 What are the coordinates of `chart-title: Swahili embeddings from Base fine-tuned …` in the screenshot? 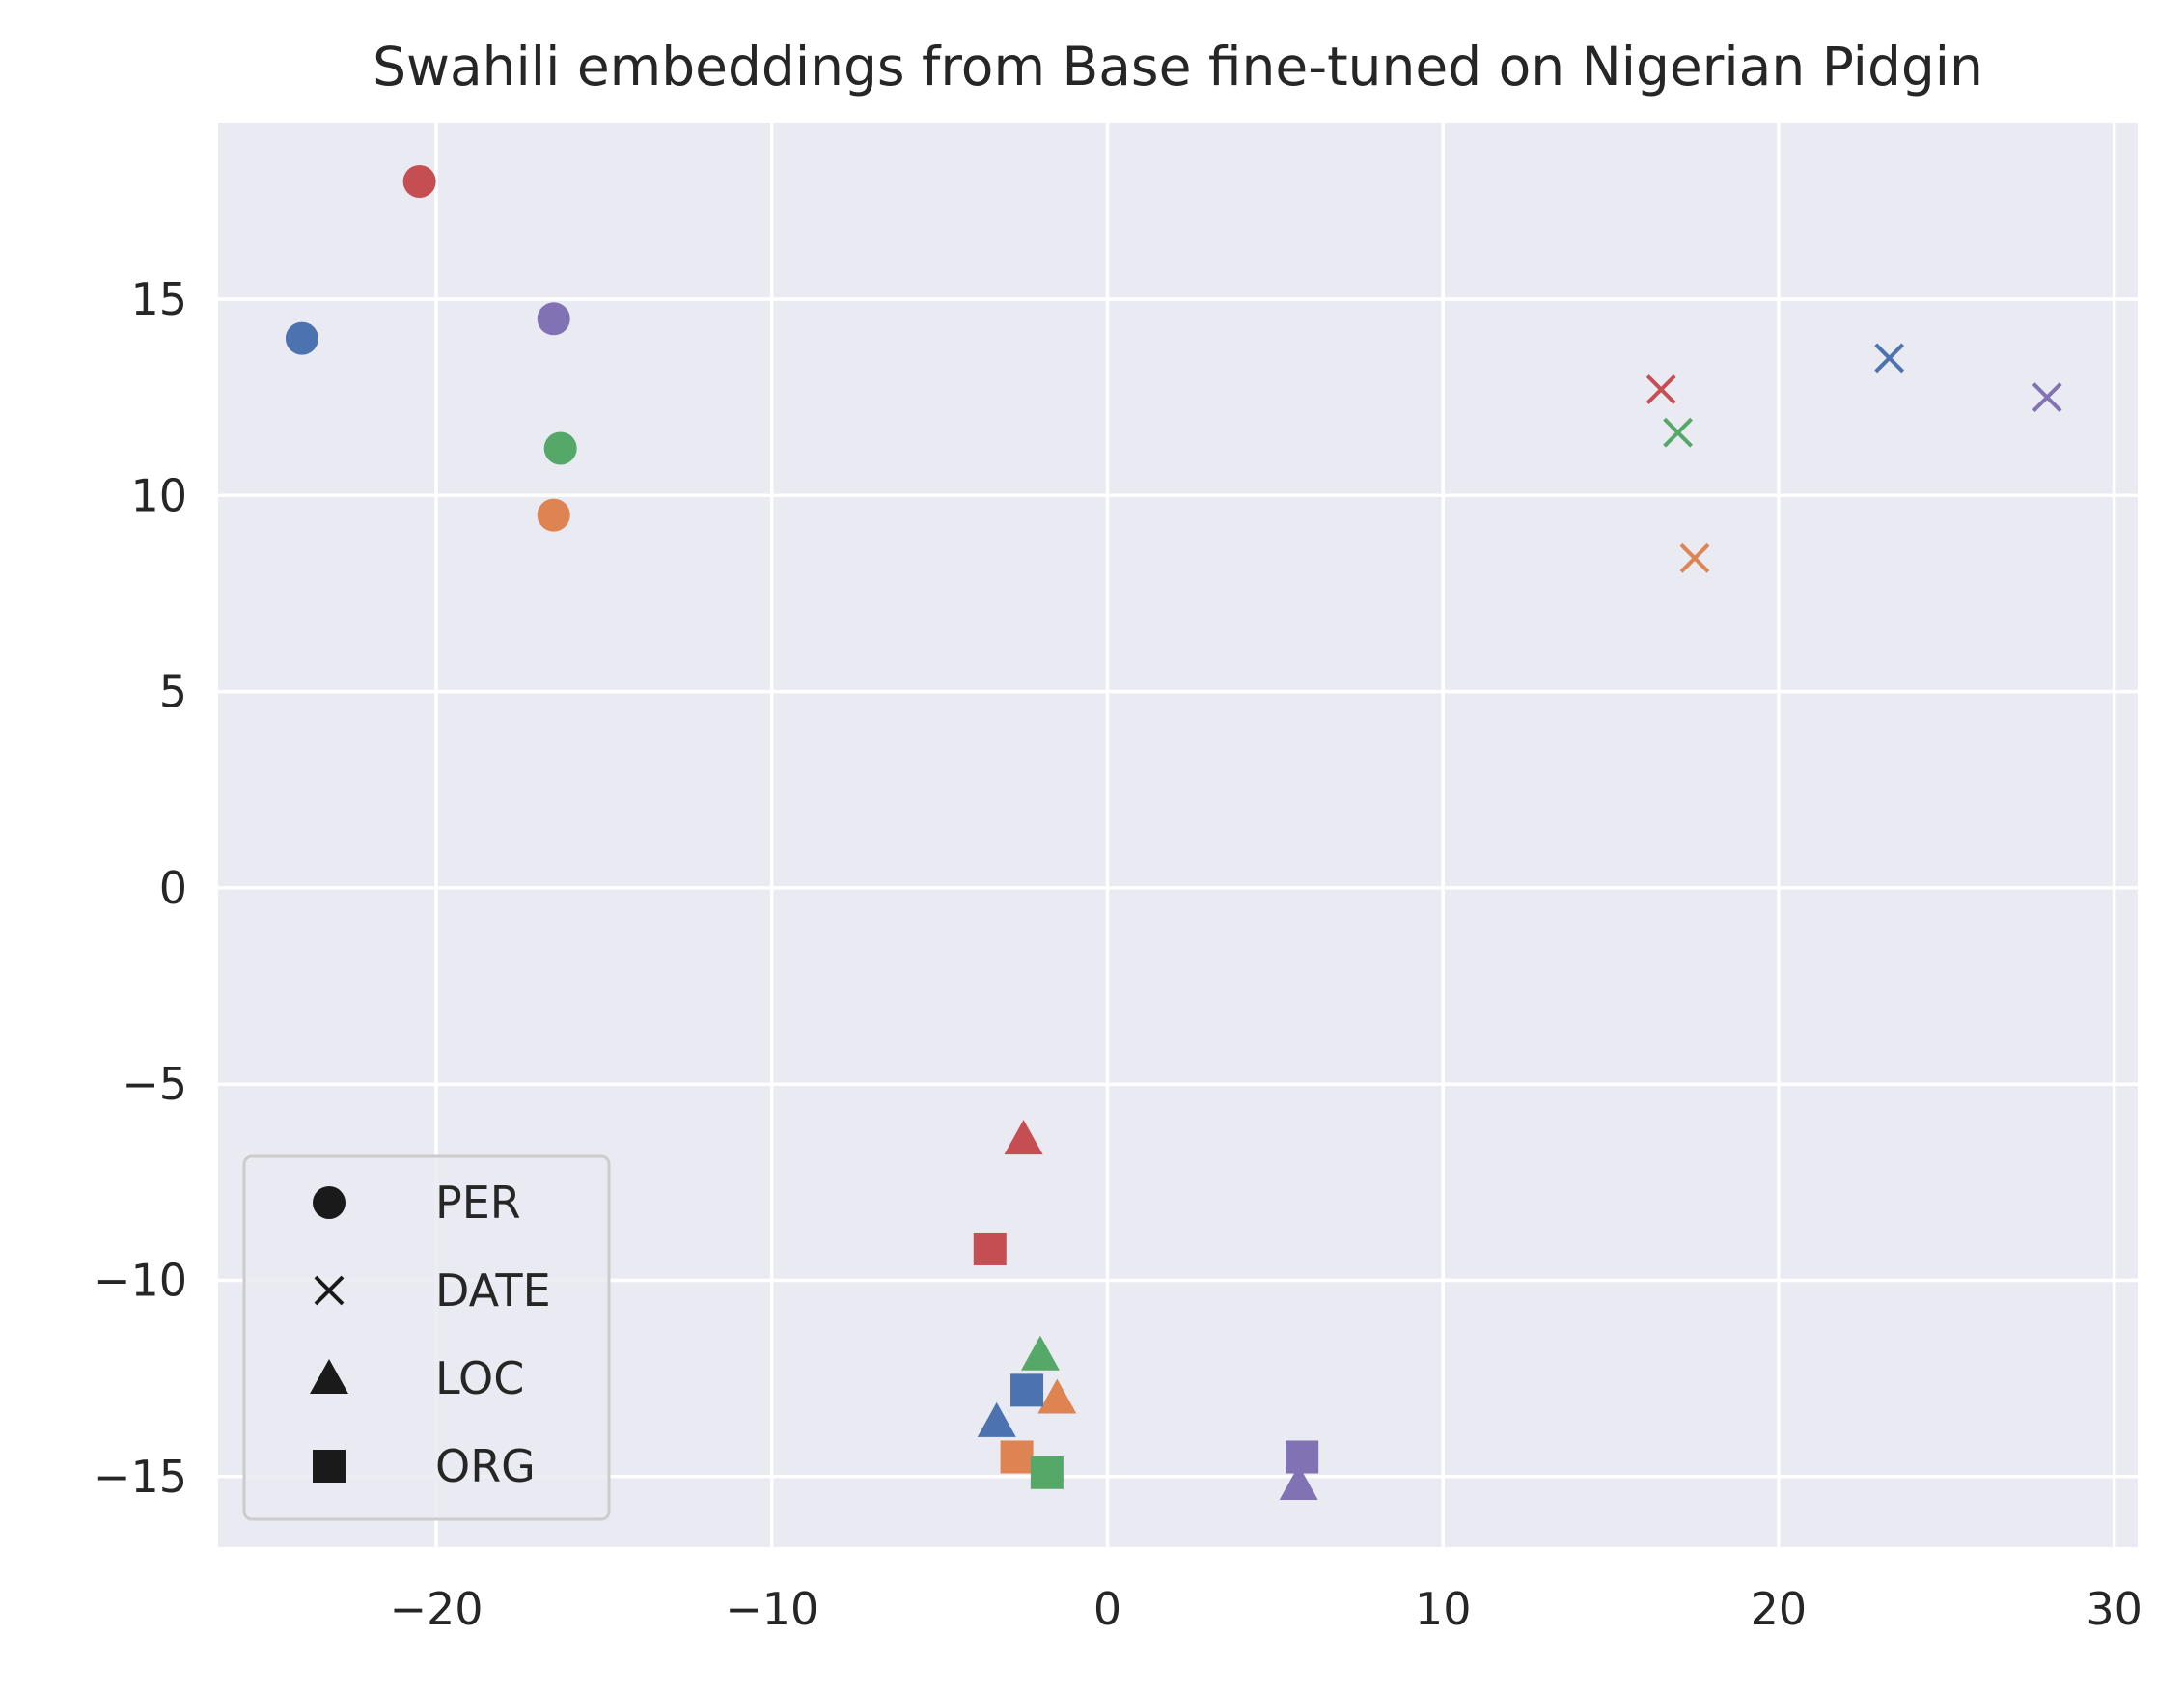 It's located at (1178, 67).